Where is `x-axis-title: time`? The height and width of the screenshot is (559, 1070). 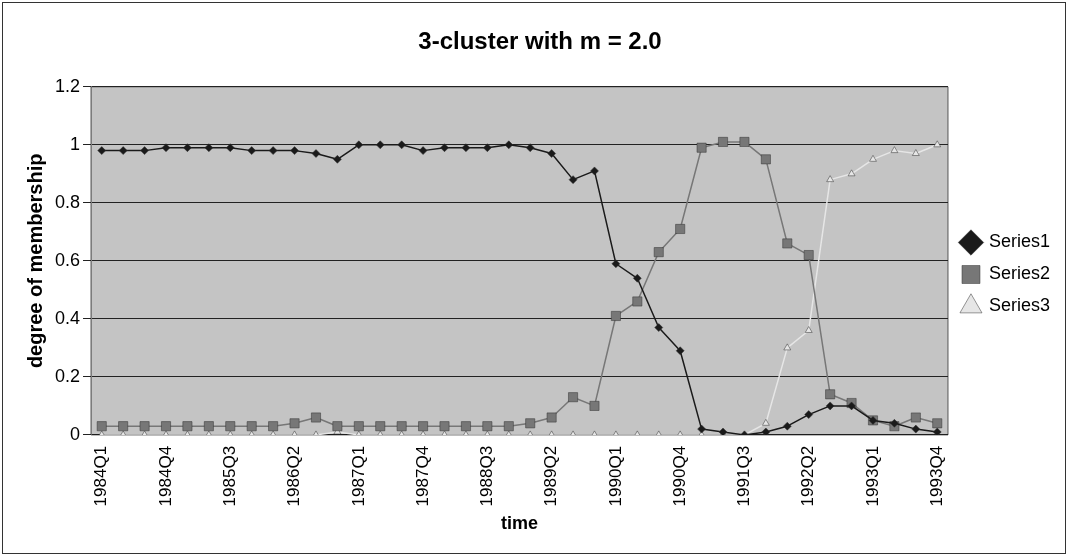
x-axis-title: time is located at coordinates (519, 523).